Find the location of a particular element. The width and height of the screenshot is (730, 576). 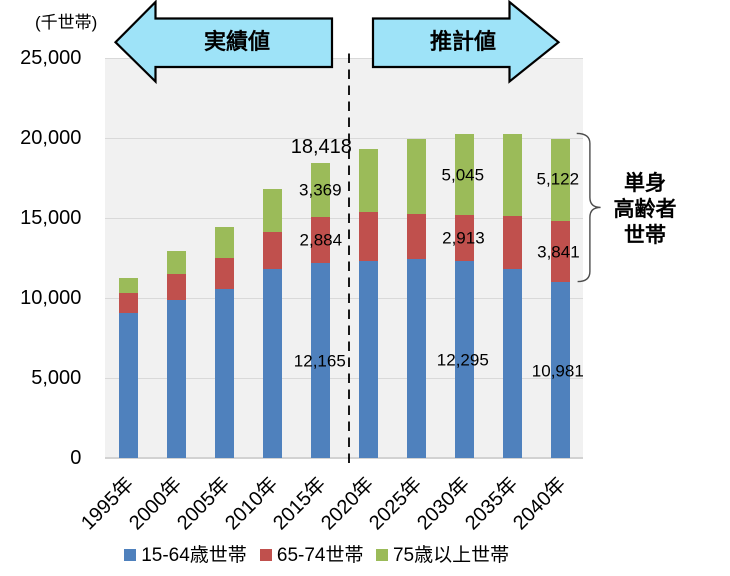

legend-item: 65-74世帯 is located at coordinates (311, 555).